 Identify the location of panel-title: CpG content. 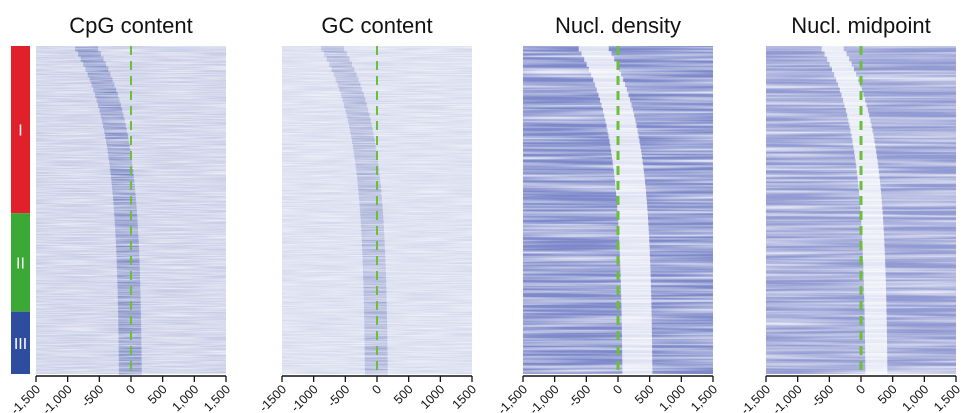
(131, 25).